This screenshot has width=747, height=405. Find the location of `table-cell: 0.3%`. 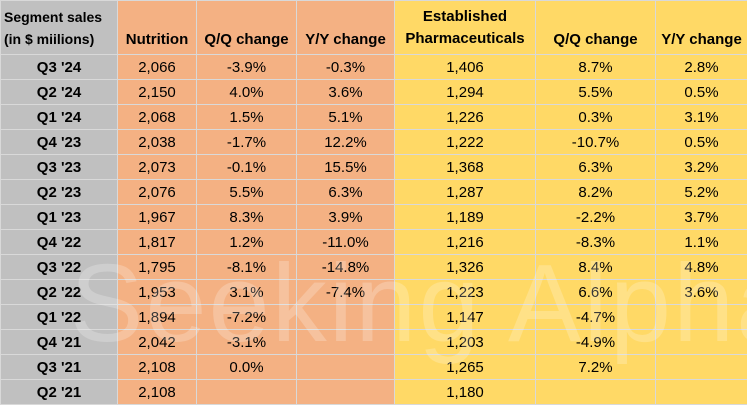

table-cell: 0.3% is located at coordinates (596, 117).